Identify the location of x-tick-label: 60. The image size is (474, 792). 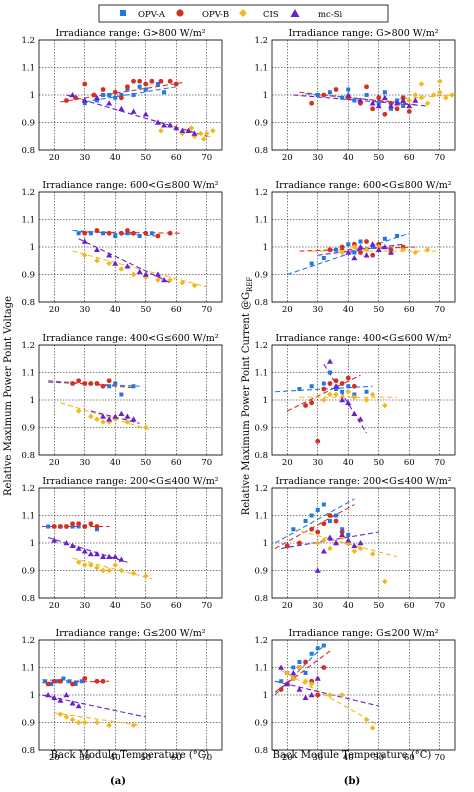
(176, 463).